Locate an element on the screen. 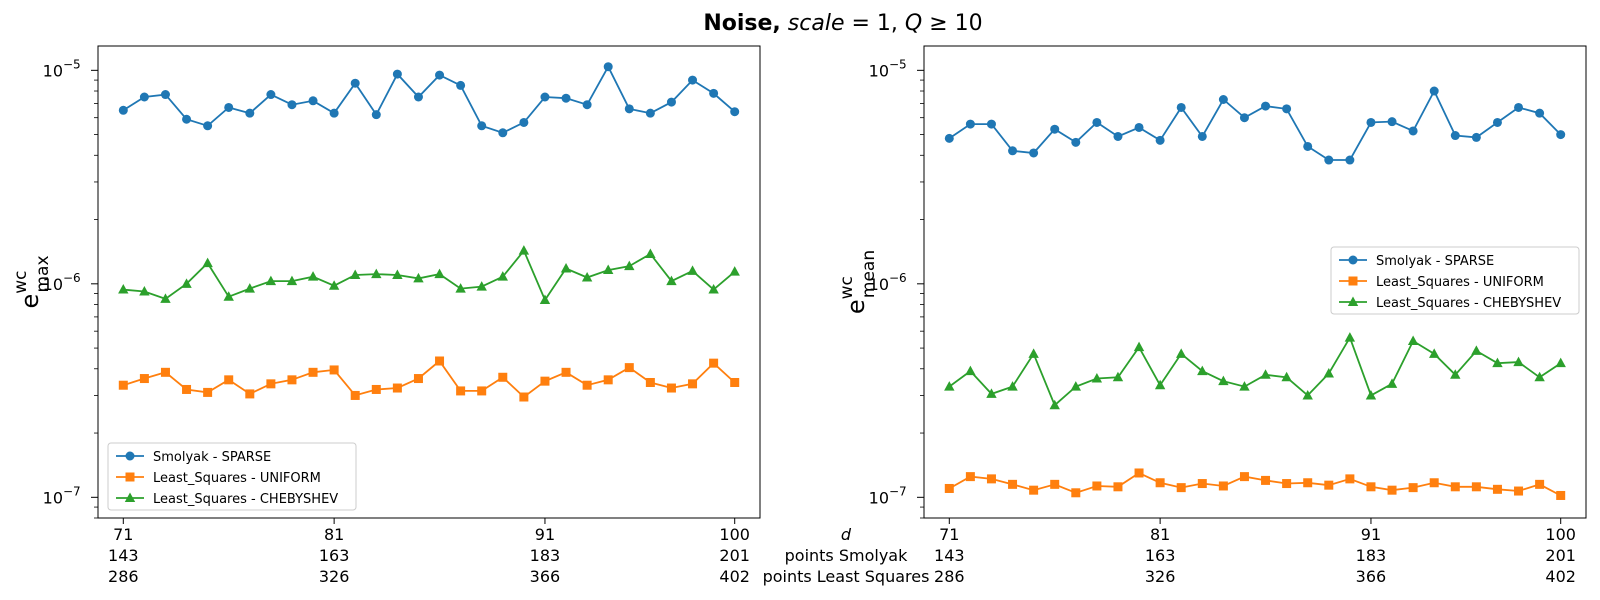  x-tick-label: 366 is located at coordinates (1371, 576).